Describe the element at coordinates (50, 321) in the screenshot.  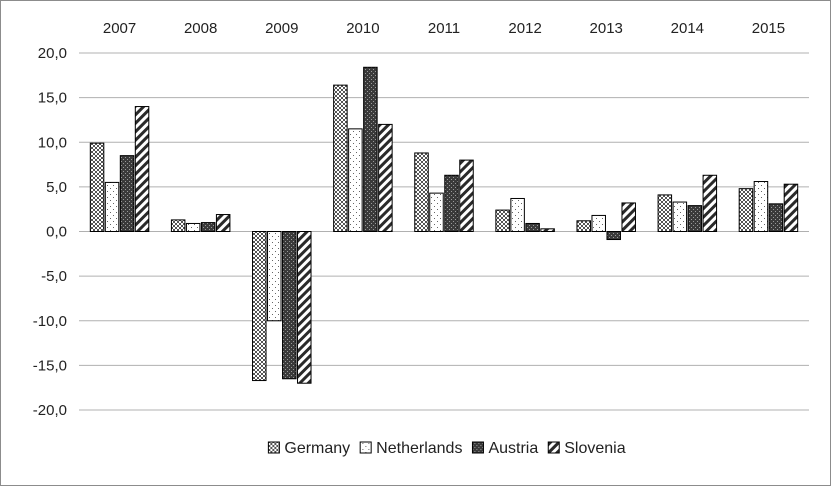
I see `y-tick-label: -10,0` at that location.